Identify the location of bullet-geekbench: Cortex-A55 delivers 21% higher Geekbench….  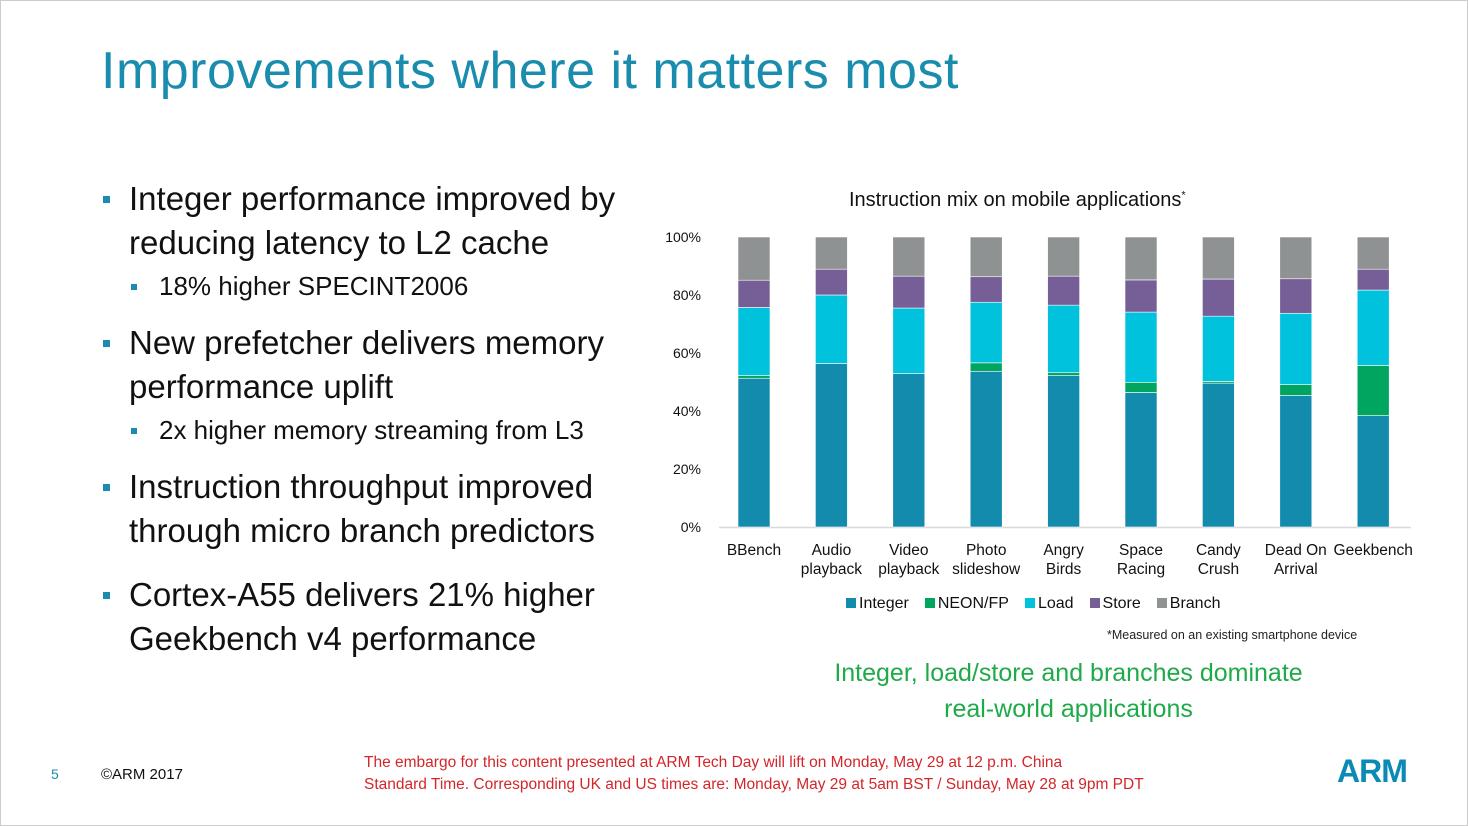
(371, 617).